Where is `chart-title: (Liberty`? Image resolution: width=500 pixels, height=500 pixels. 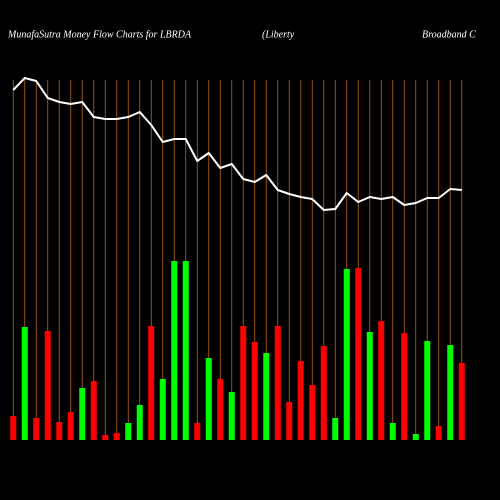
chart-title: (Liberty is located at coordinates (278, 34).